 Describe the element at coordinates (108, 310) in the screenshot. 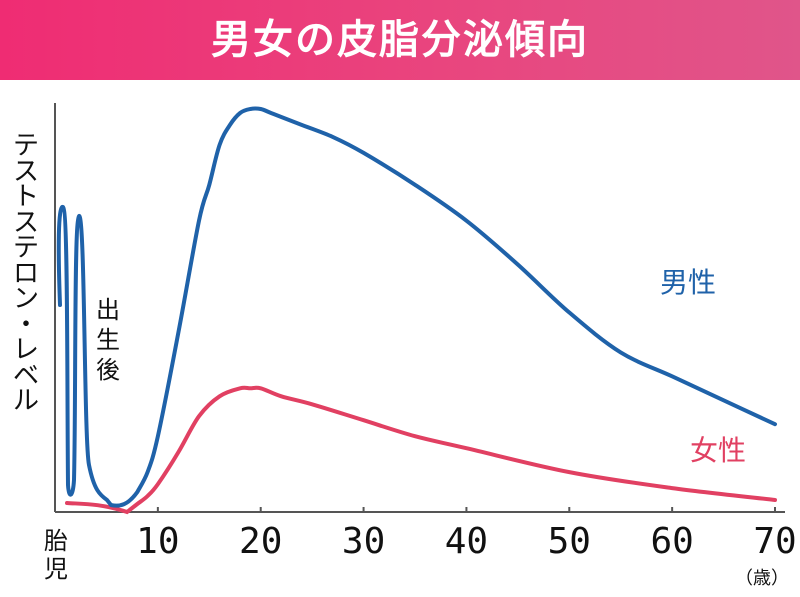

I see `birth-annotation-char: 出` at that location.